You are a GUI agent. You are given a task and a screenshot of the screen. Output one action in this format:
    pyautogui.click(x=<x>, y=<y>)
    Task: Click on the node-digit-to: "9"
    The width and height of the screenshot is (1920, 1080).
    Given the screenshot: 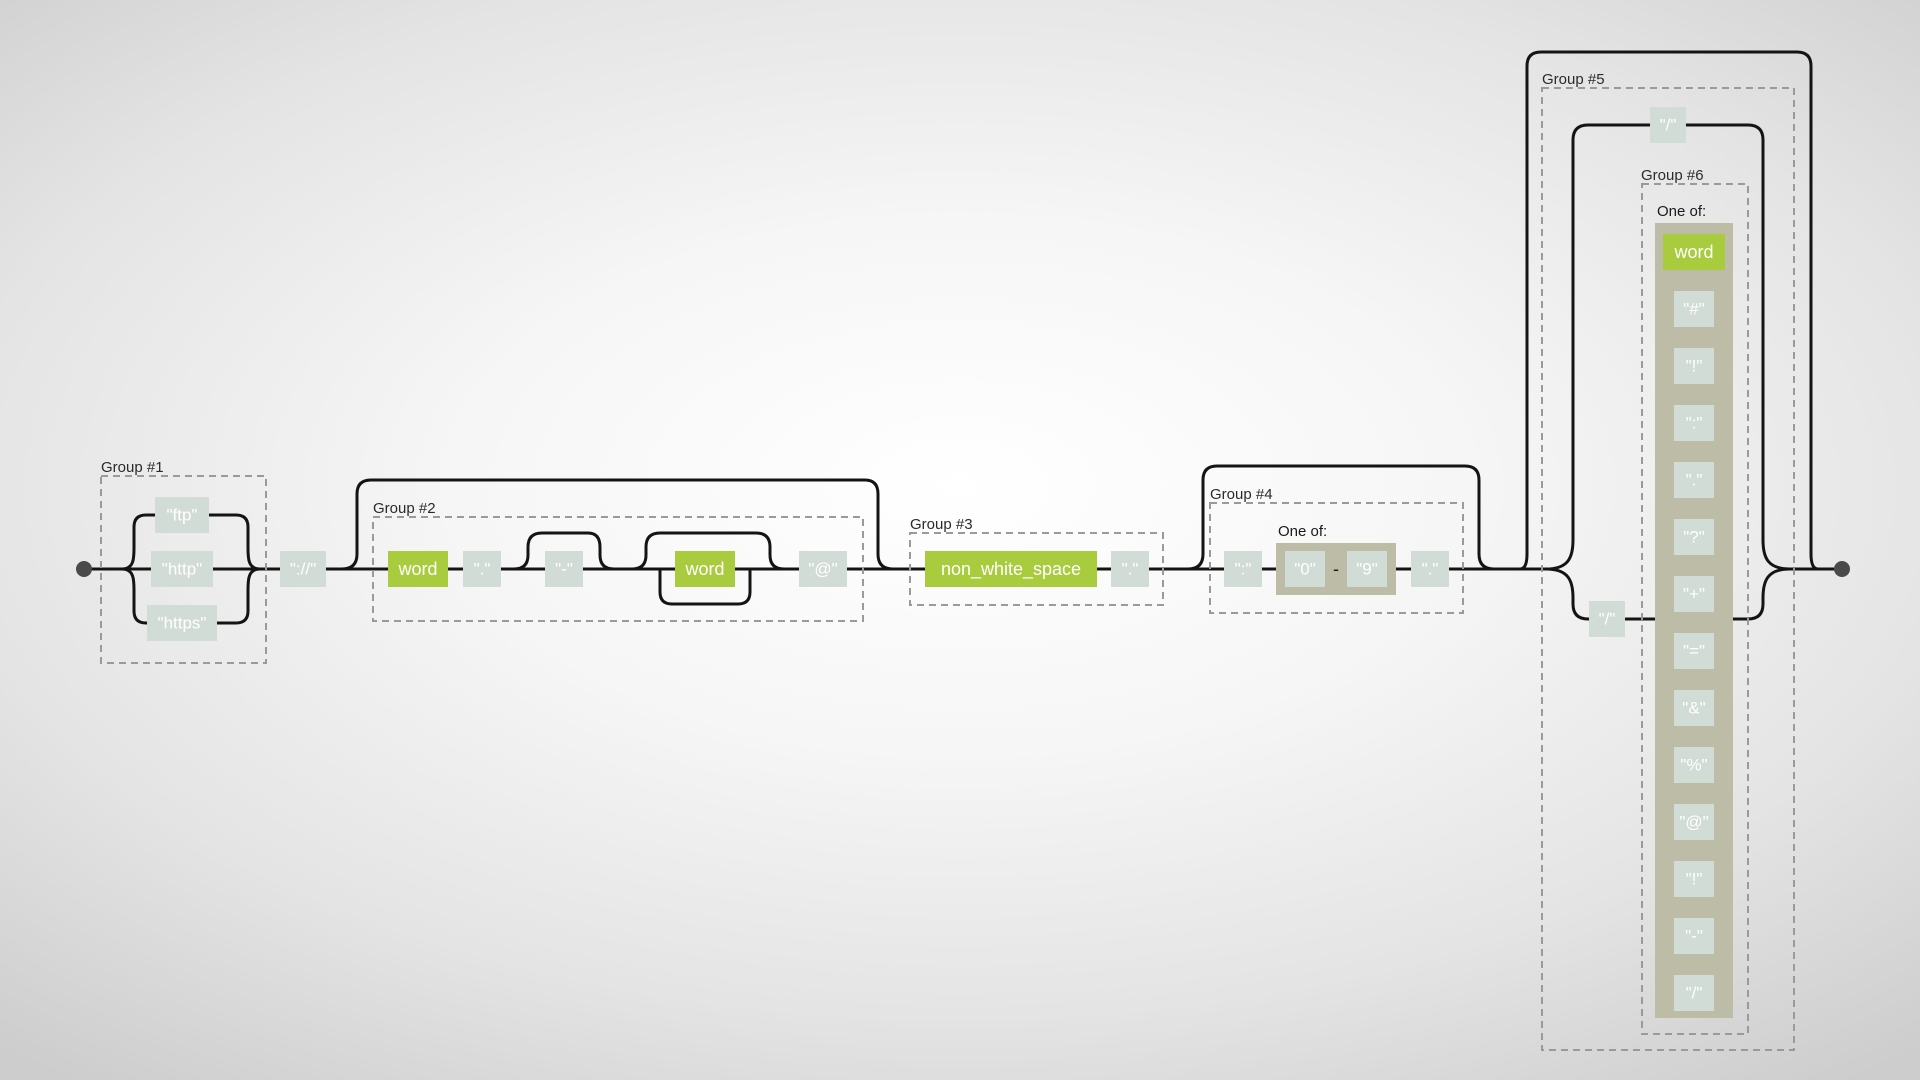 What is the action you would take?
    pyautogui.click(x=1367, y=569)
    